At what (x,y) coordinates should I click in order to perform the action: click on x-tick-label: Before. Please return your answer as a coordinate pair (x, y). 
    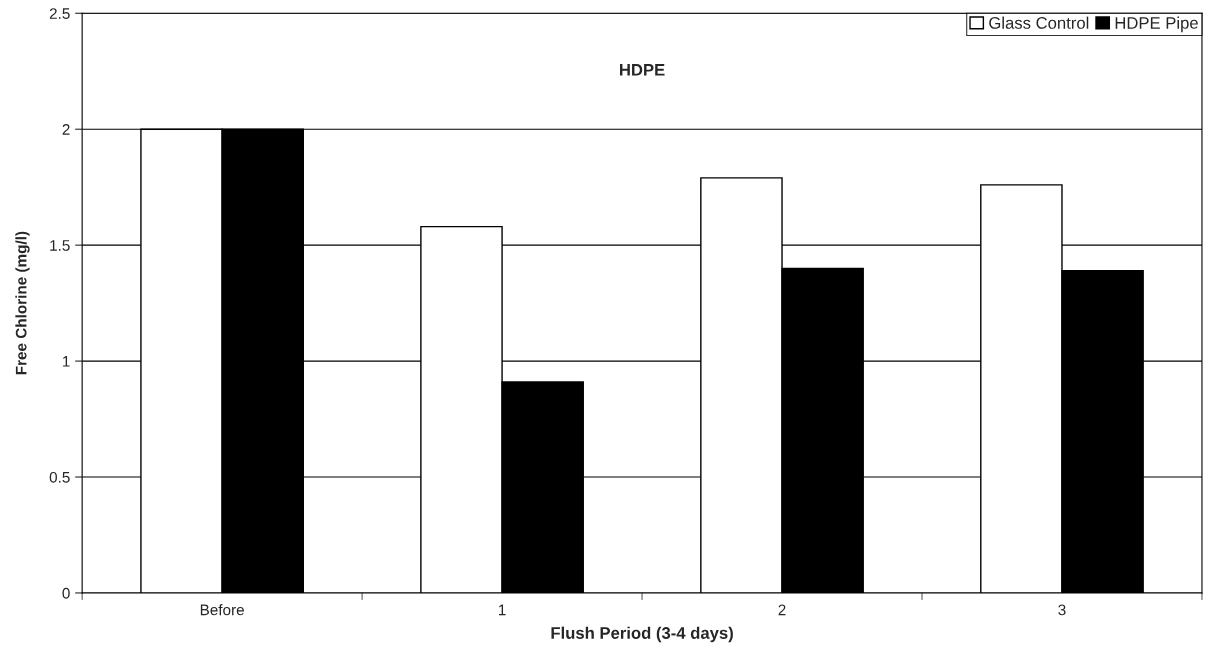
    Looking at the image, I should click on (222, 610).